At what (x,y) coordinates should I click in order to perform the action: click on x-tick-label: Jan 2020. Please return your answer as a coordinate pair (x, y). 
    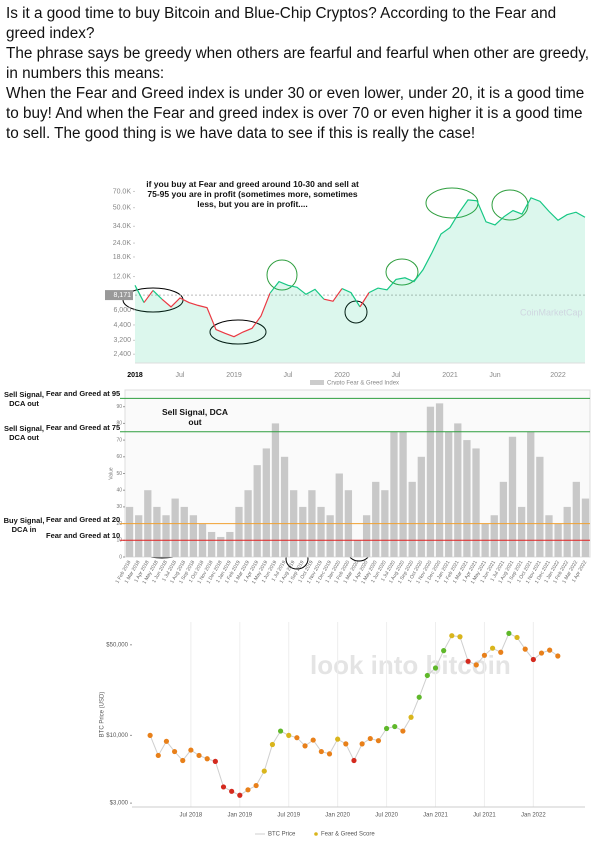
    Looking at the image, I should click on (337, 816).